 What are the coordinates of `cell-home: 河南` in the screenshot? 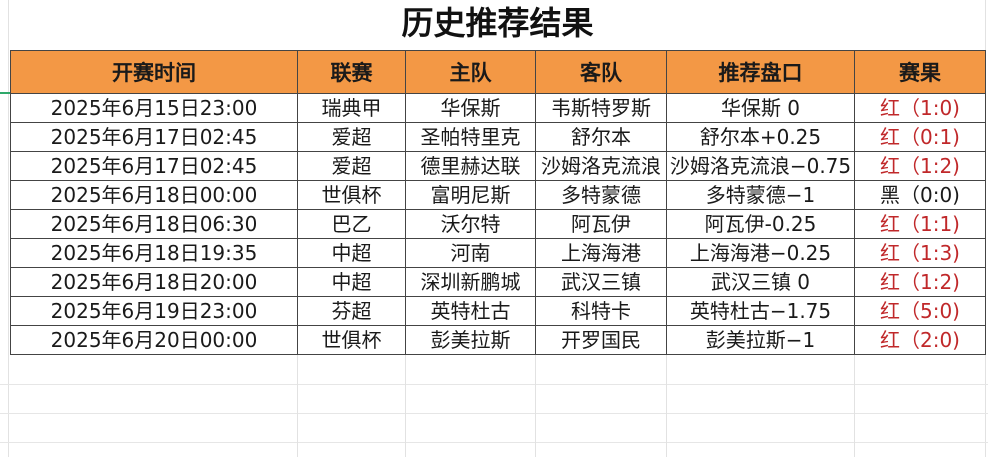 It's located at (470, 253).